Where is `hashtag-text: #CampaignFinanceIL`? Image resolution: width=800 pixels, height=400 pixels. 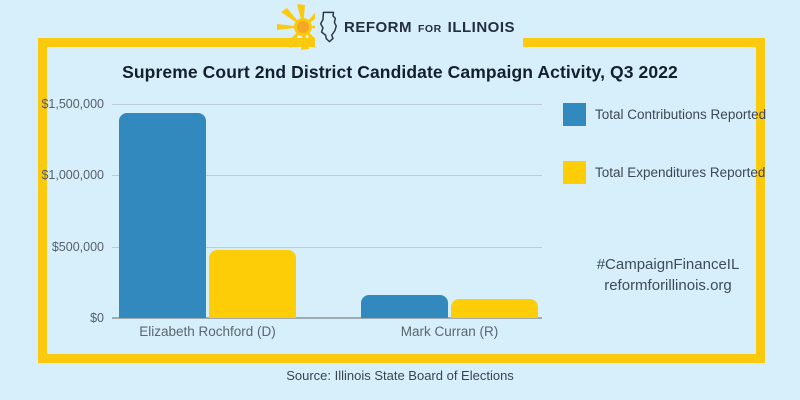
hashtag-text: #CampaignFinanceIL is located at coordinates (668, 264).